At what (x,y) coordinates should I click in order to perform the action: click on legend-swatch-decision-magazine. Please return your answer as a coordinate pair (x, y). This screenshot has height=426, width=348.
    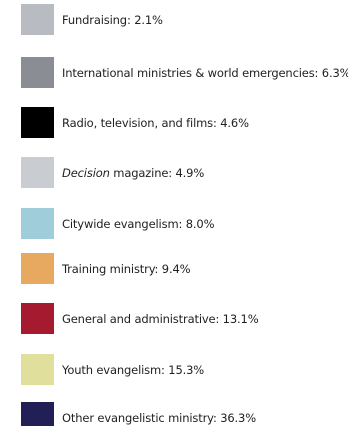
    Looking at the image, I should click on (37, 172).